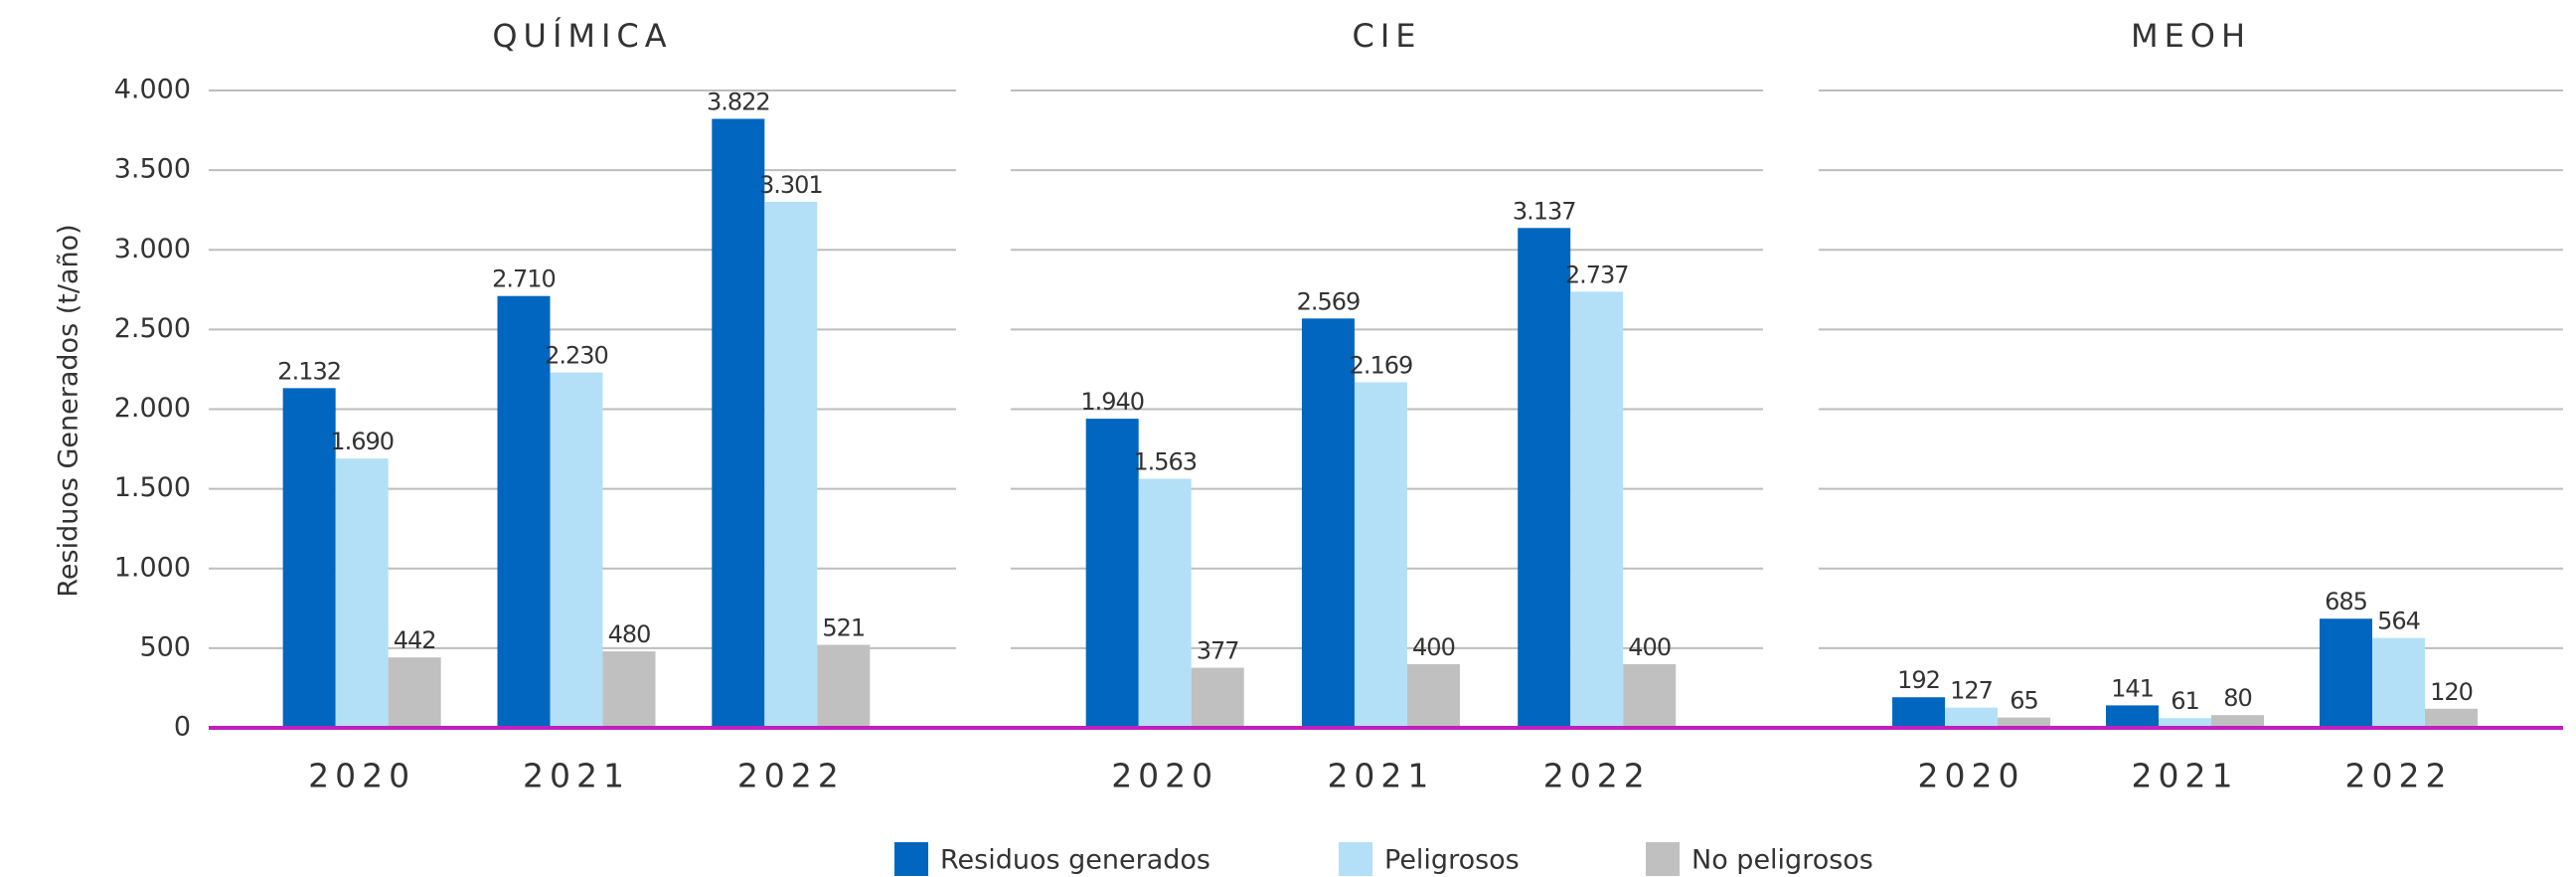 The image size is (2576, 877). I want to click on data-label: 1.563, so click(1165, 462).